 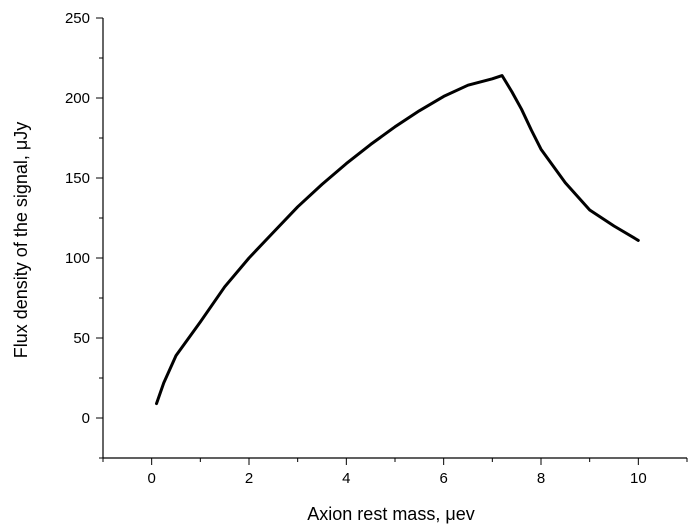 What do you see at coordinates (21, 240) in the screenshot?
I see `y-axis-title: Flux density of the signal, μJy` at bounding box center [21, 240].